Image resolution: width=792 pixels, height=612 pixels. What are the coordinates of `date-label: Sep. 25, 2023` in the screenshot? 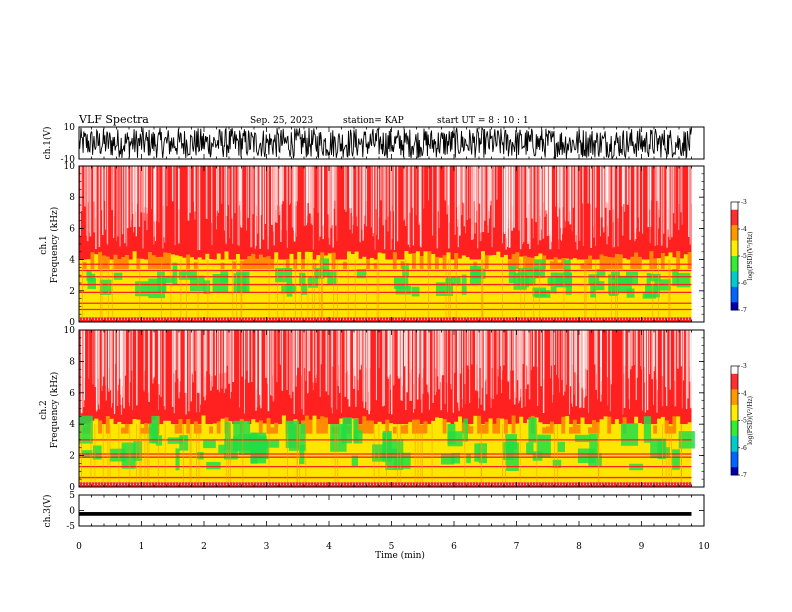 It's located at (281, 121).